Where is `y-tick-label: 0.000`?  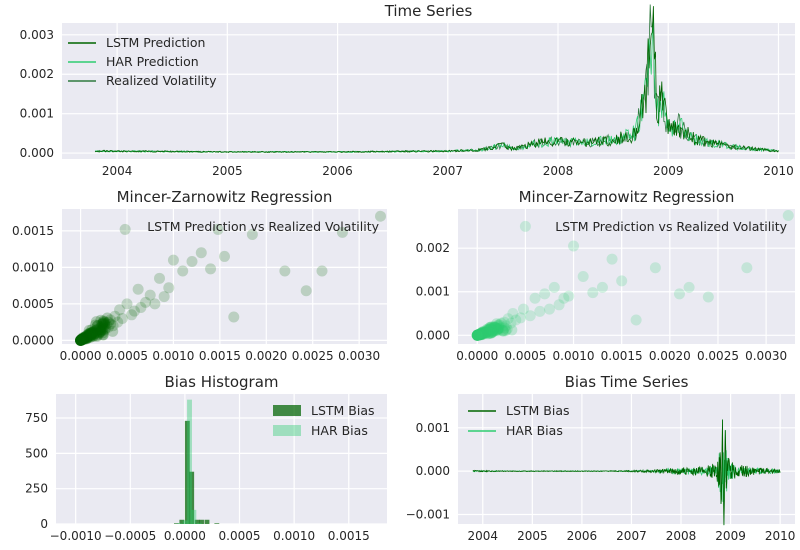
y-tick-label: 0.000 is located at coordinates (37, 153).